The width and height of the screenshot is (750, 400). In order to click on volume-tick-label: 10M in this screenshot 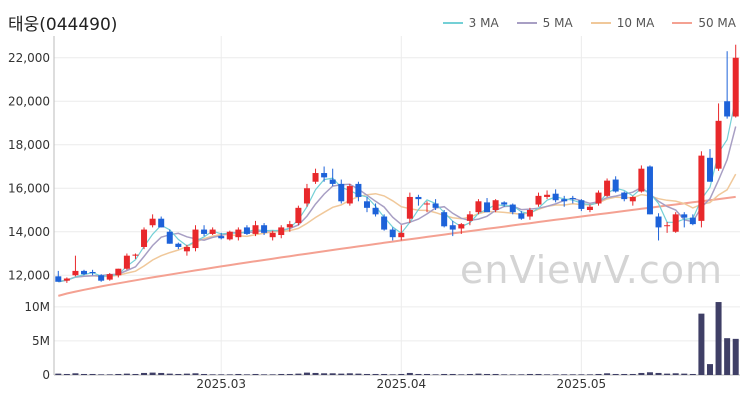, I will do `click(37, 307)`.